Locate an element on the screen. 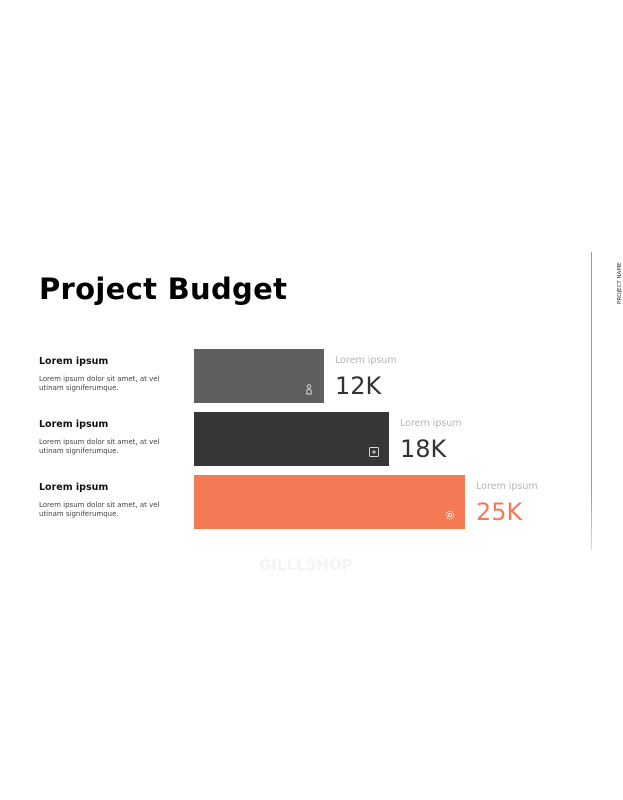 This screenshot has width=623, height=800. side-divider is located at coordinates (591, 401).